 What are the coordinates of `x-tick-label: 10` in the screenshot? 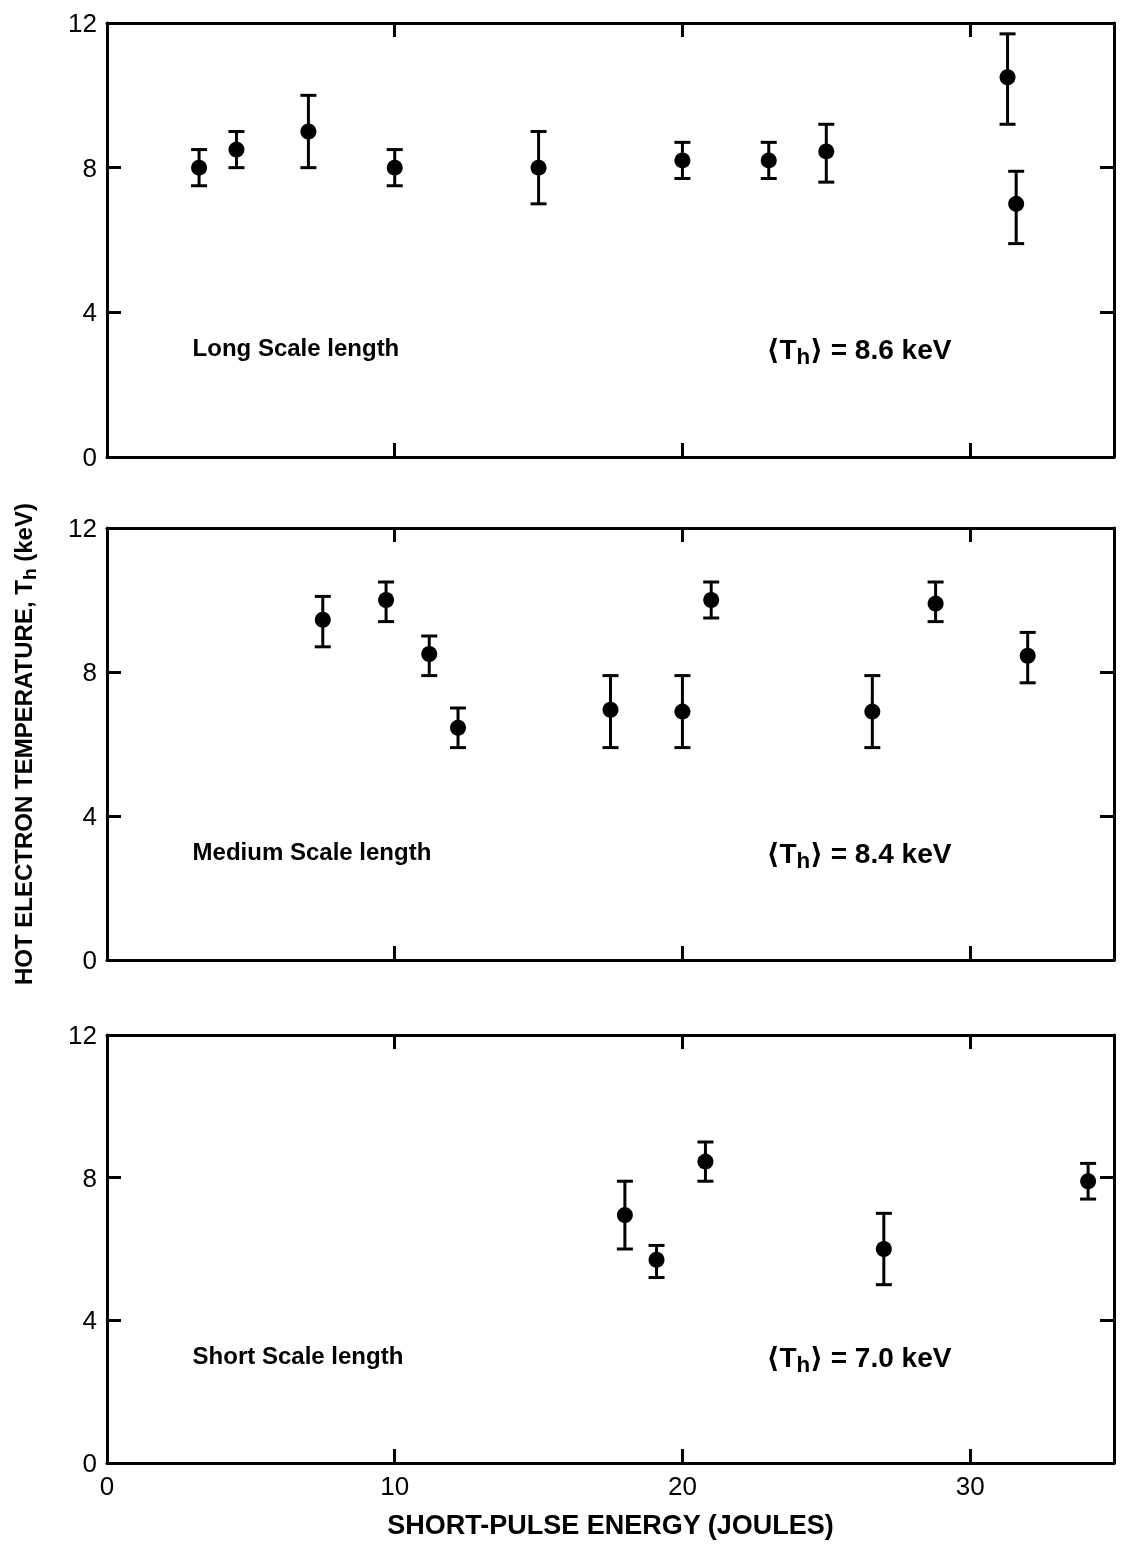 It's located at (395, 1486).